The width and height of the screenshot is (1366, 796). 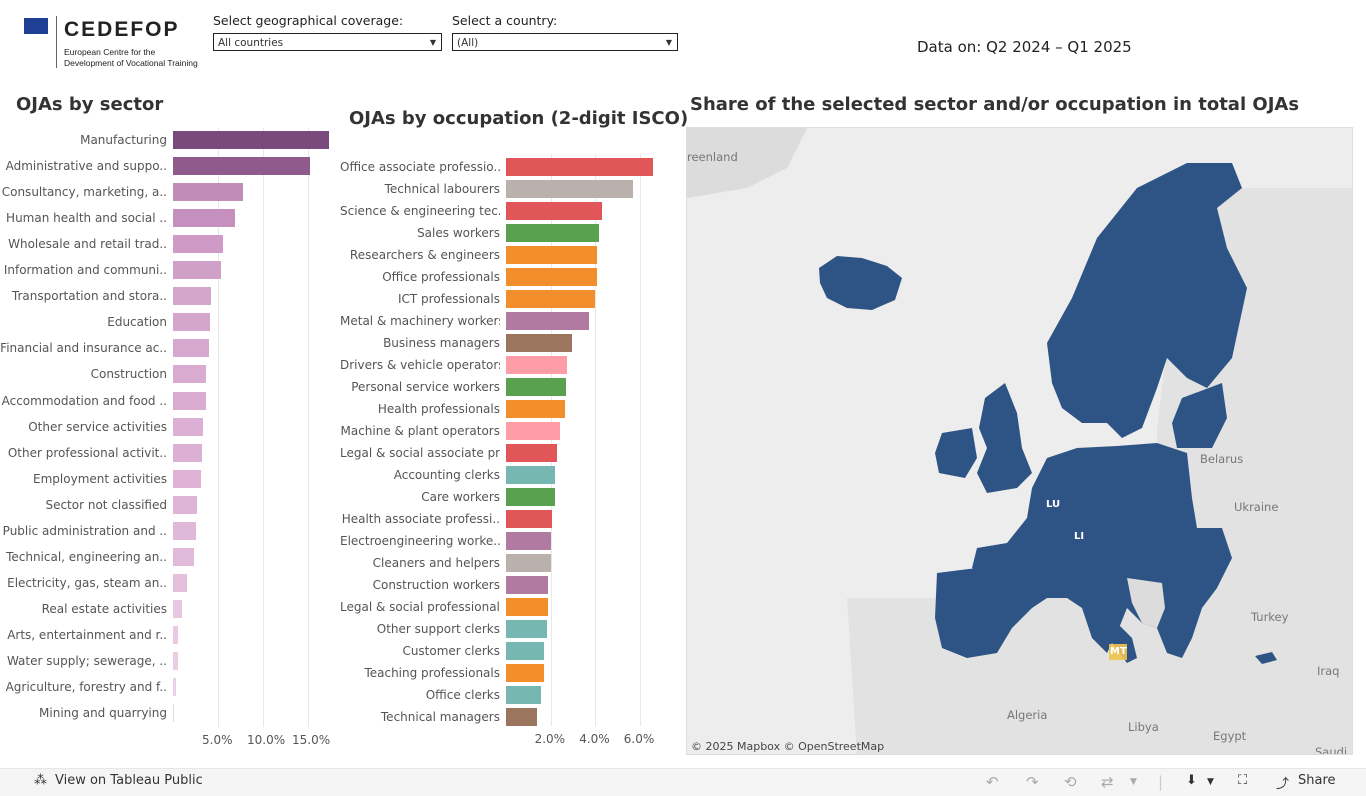 I want to click on sector-row: Public administration and .., so click(x=170, y=531).